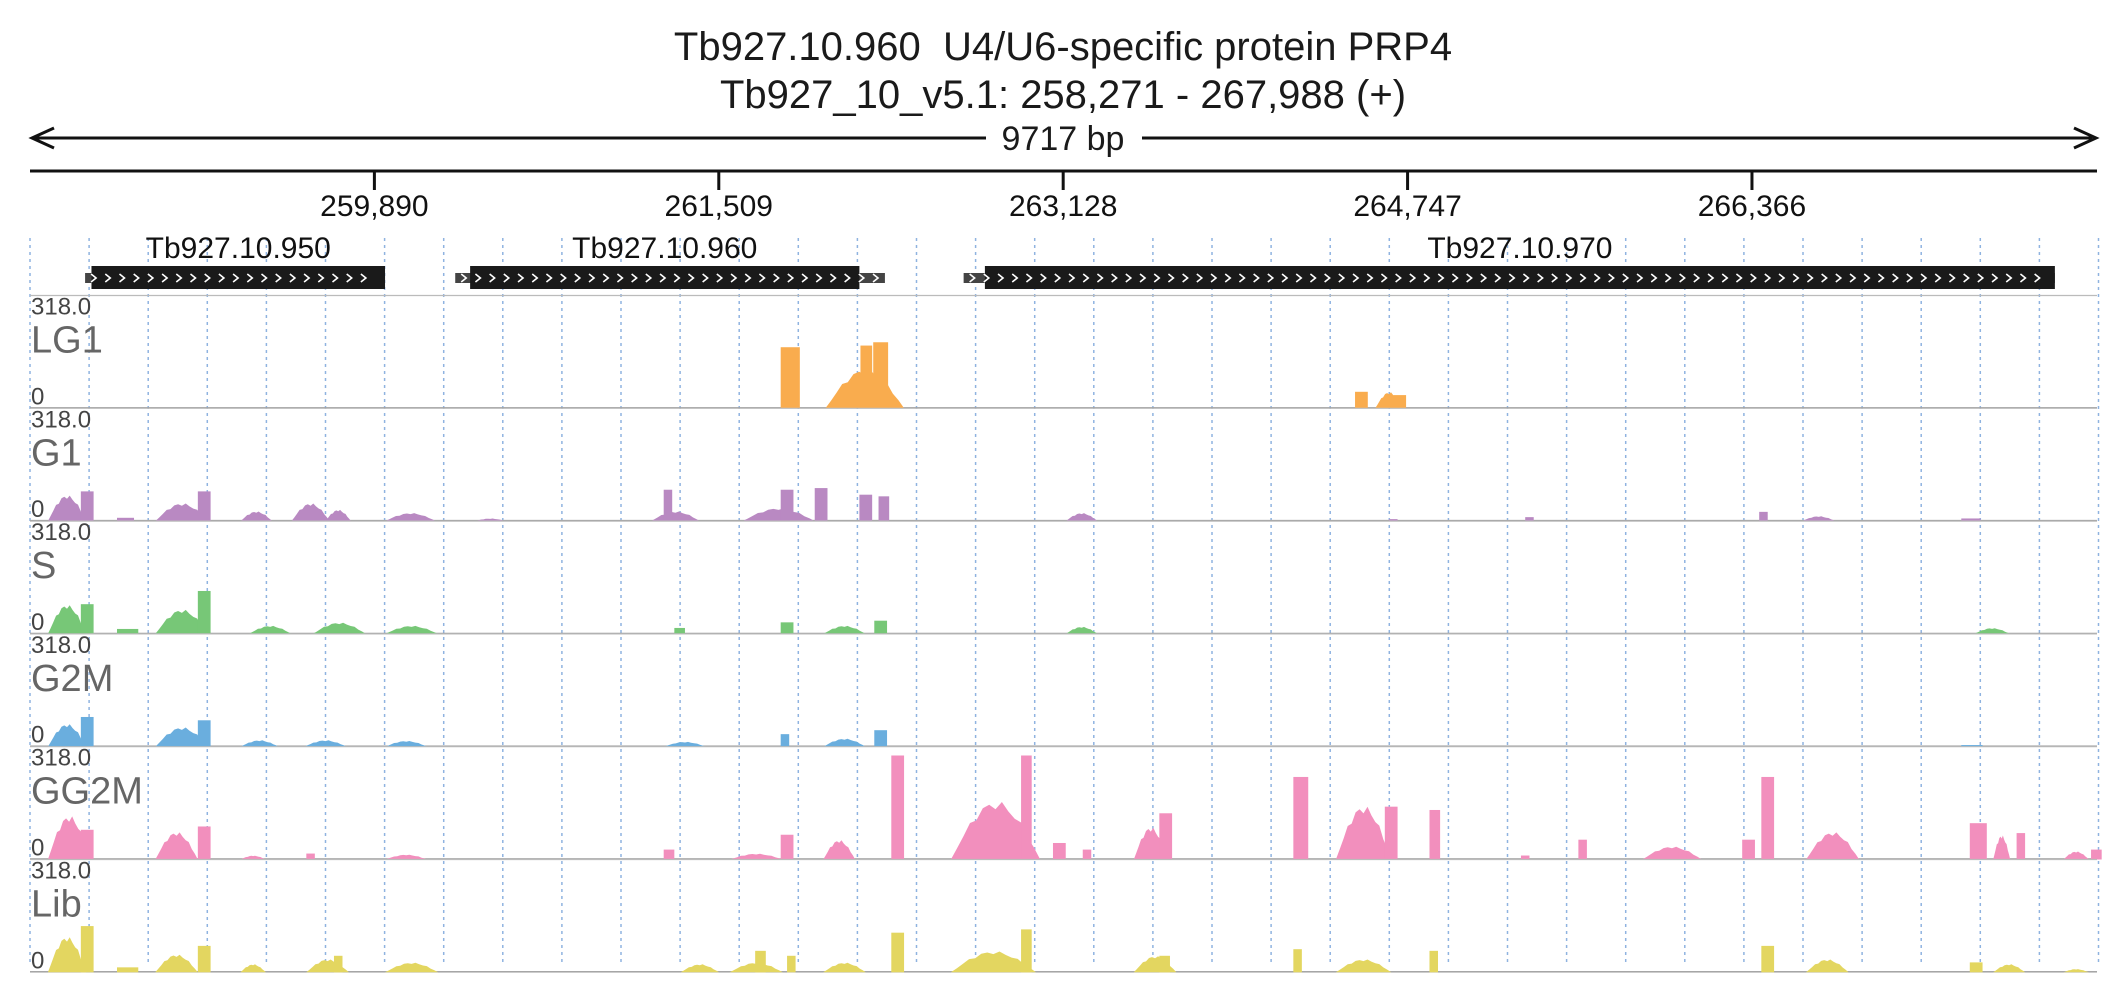 The height and width of the screenshot is (1000, 2126). What do you see at coordinates (664, 248) in the screenshot?
I see `gene-label: Tb927.10.960` at bounding box center [664, 248].